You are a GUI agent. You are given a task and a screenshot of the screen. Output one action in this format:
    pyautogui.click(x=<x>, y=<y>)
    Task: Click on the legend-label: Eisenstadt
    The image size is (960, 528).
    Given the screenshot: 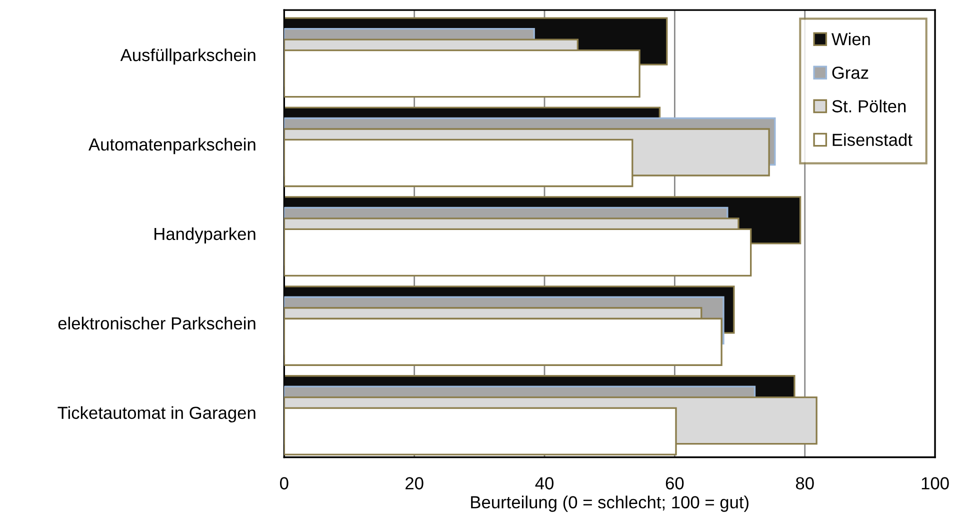 What is the action you would take?
    pyautogui.click(x=872, y=139)
    